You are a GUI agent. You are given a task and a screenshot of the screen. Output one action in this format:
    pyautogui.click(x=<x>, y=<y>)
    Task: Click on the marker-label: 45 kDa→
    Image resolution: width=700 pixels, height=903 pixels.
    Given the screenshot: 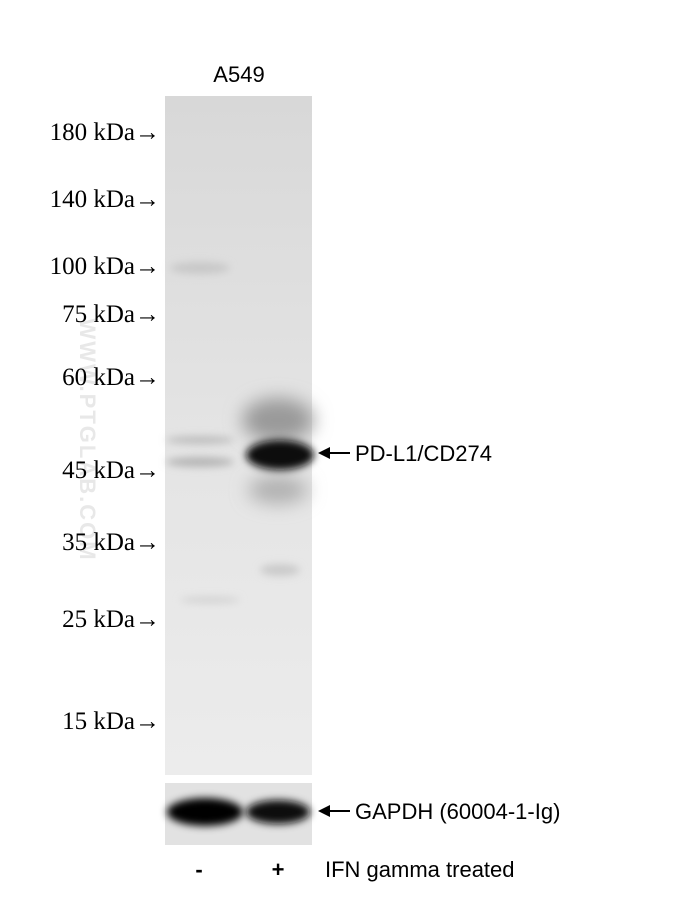 What is the action you would take?
    pyautogui.click(x=111, y=470)
    